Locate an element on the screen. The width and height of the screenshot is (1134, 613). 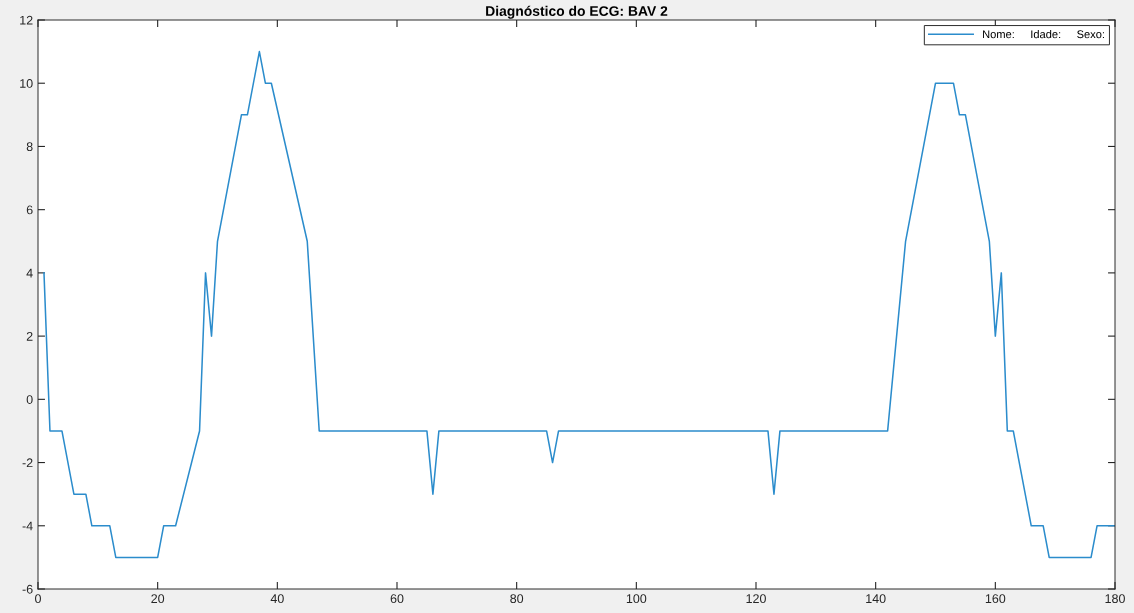
y-tick-label: 8 is located at coordinates (29, 147).